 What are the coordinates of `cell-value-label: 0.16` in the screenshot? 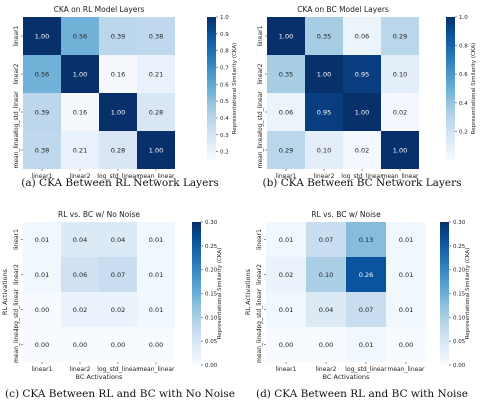 It's located at (118, 75).